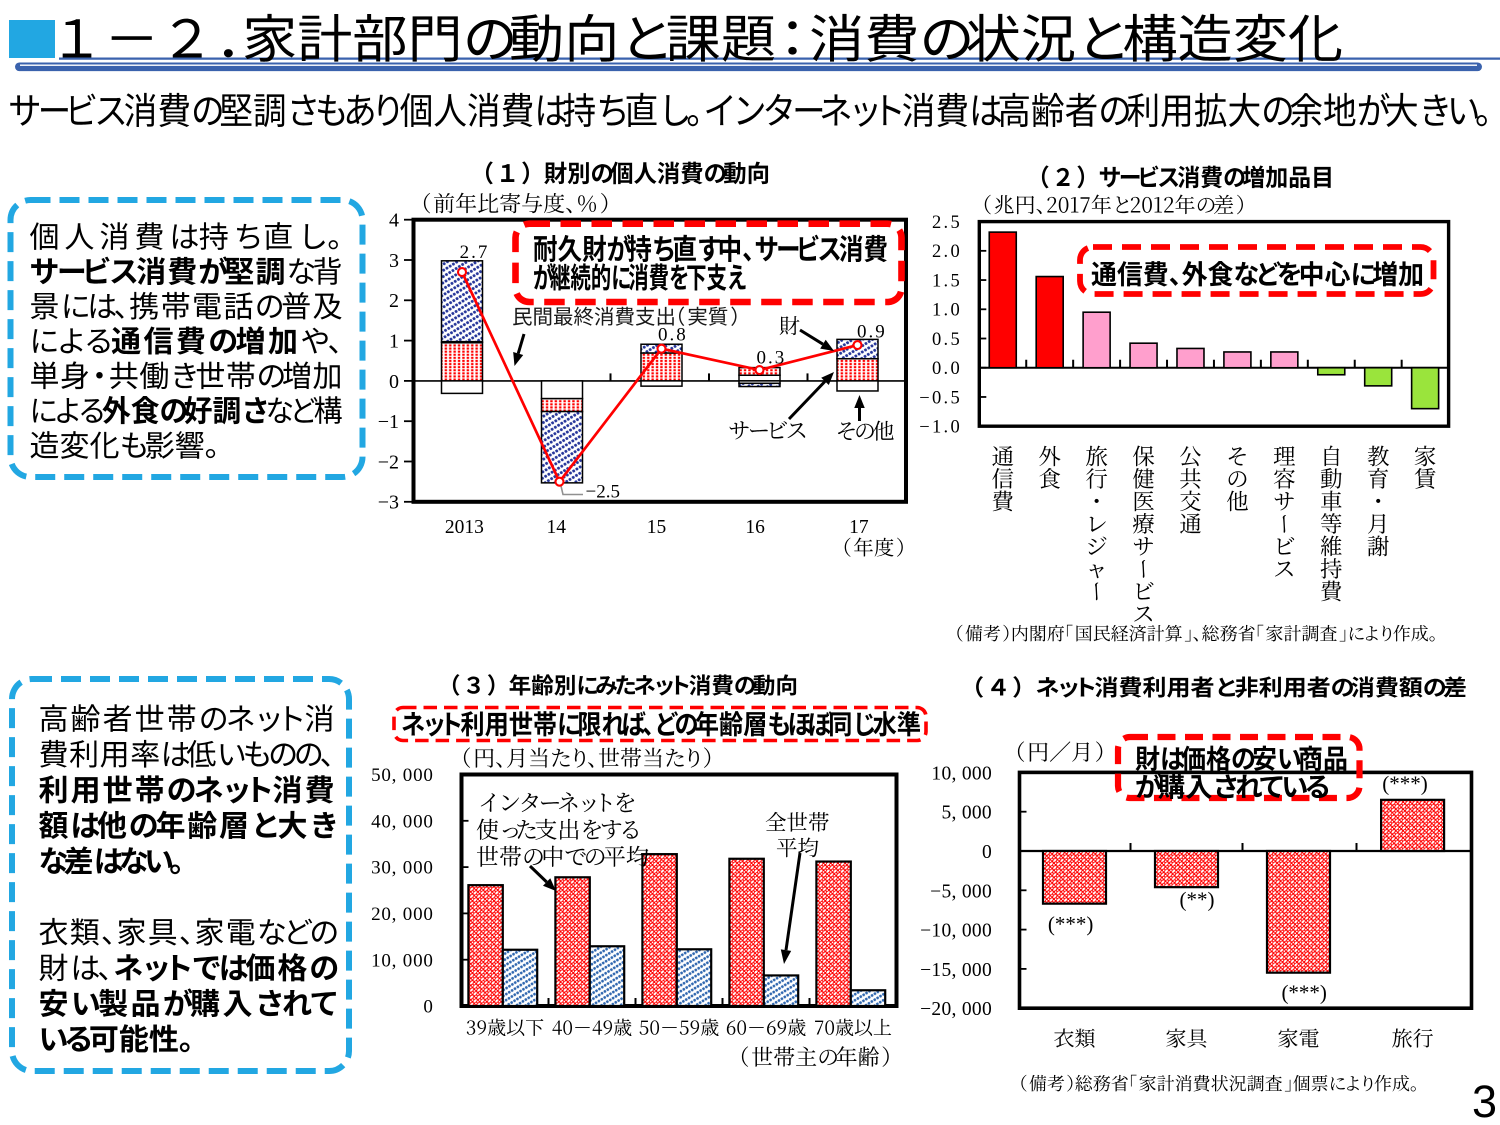 The height and width of the screenshot is (1125, 1500). What do you see at coordinates (475, 252) in the screenshot?
I see `svg-text: 2.7` at bounding box center [475, 252].